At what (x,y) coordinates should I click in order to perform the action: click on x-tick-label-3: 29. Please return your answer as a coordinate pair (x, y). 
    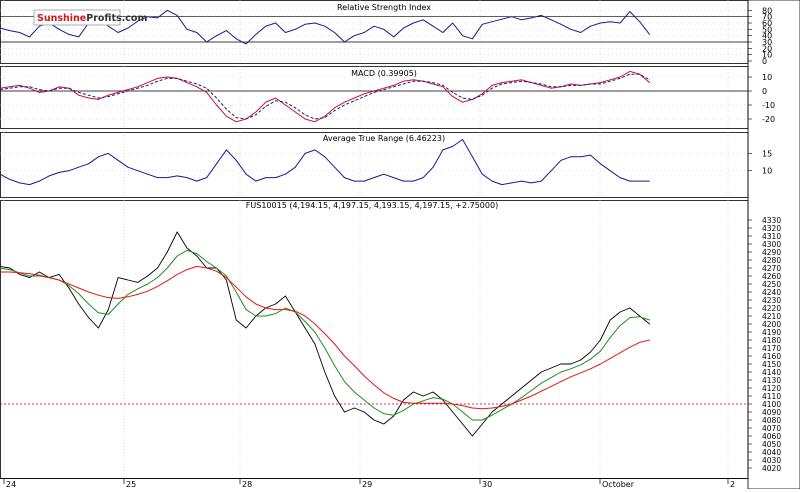
    Looking at the image, I should click on (367, 484).